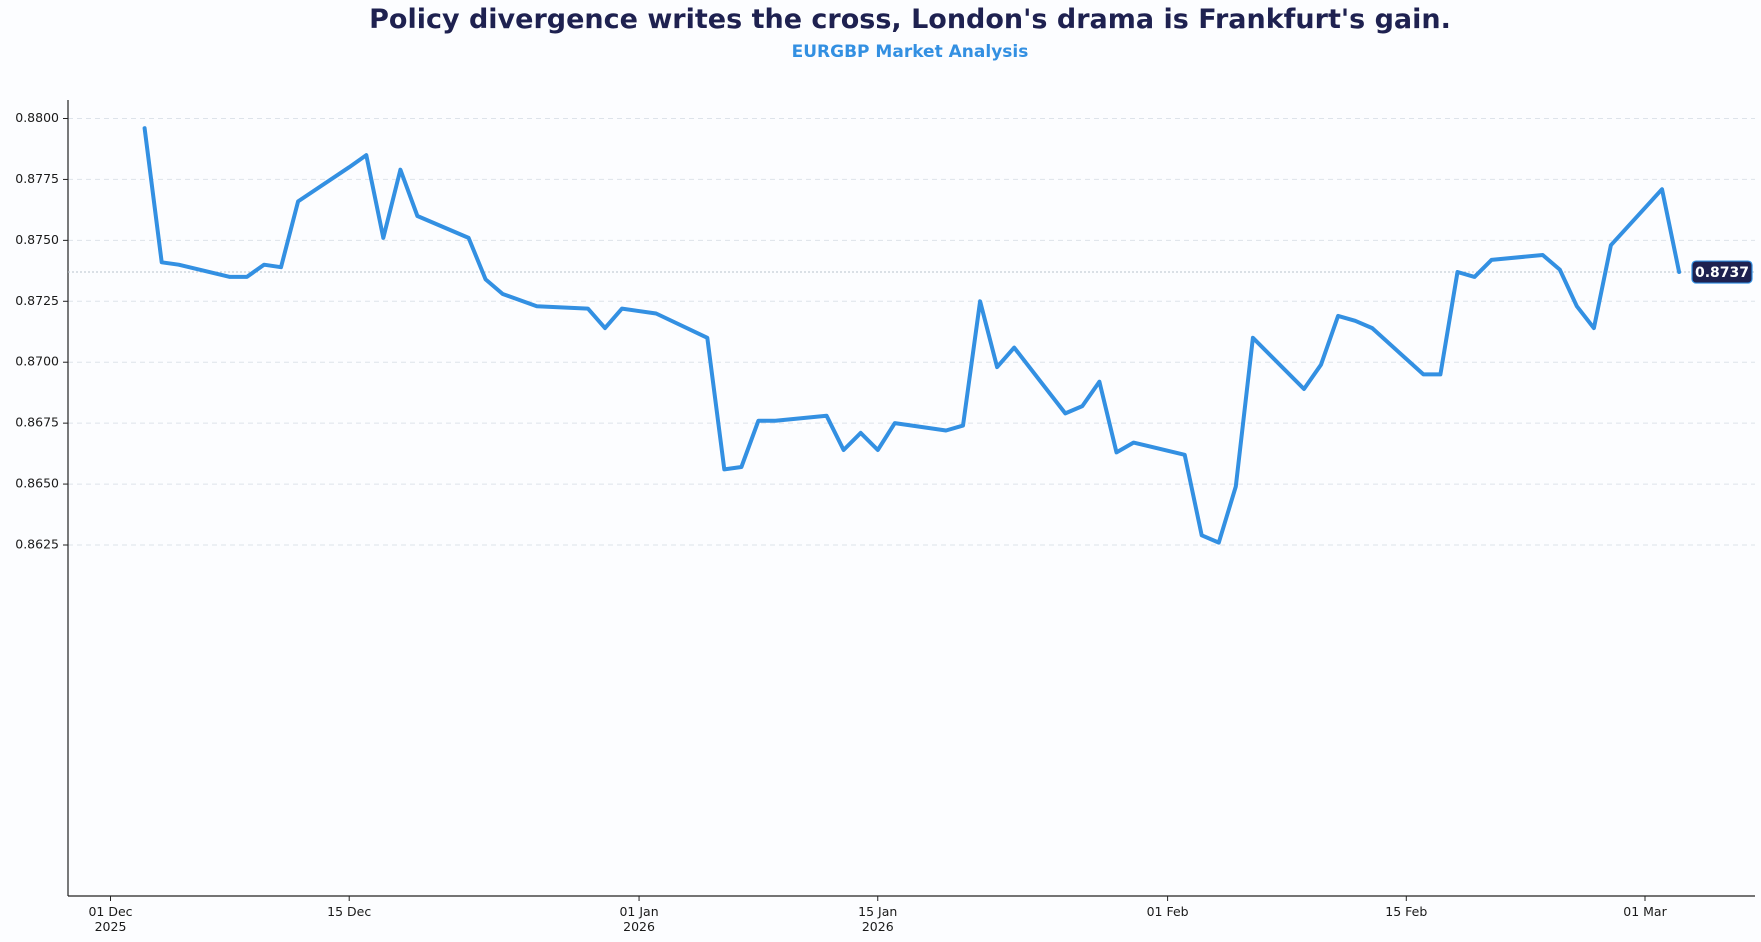 The width and height of the screenshot is (1761, 942). What do you see at coordinates (877, 911) in the screenshot?
I see `x-tick-label: 15 Jan` at bounding box center [877, 911].